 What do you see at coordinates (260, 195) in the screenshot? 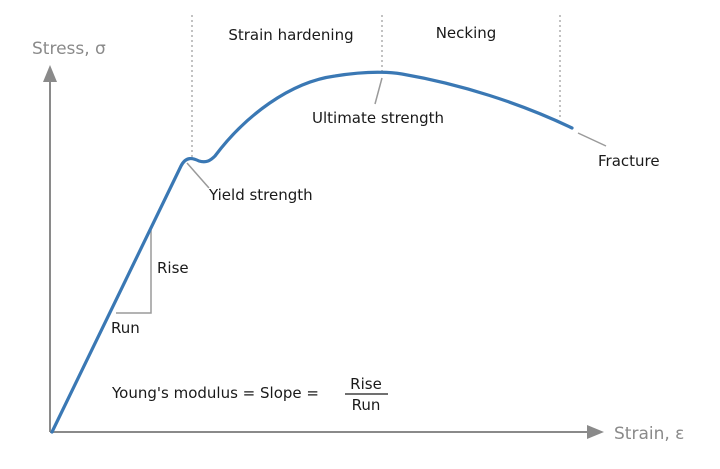
I see `yield-strength-label: Yield strength` at bounding box center [260, 195].